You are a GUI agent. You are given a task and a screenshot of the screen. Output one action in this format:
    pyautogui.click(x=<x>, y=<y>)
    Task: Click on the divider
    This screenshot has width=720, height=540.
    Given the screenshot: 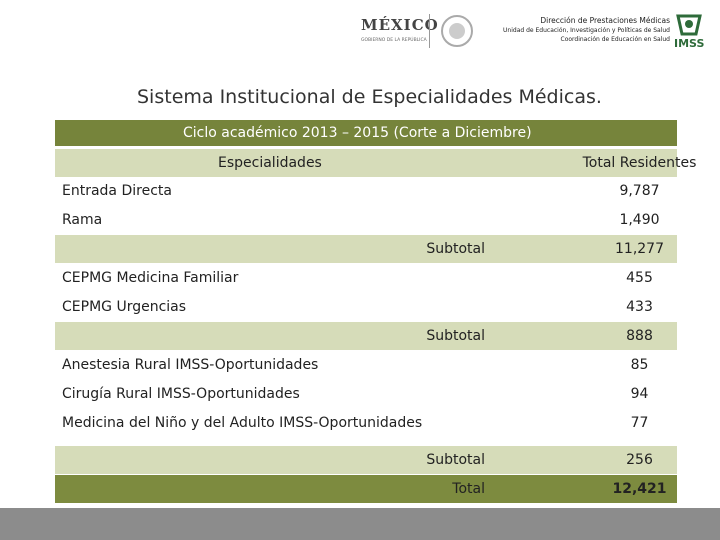 What is the action you would take?
    pyautogui.click(x=429, y=31)
    